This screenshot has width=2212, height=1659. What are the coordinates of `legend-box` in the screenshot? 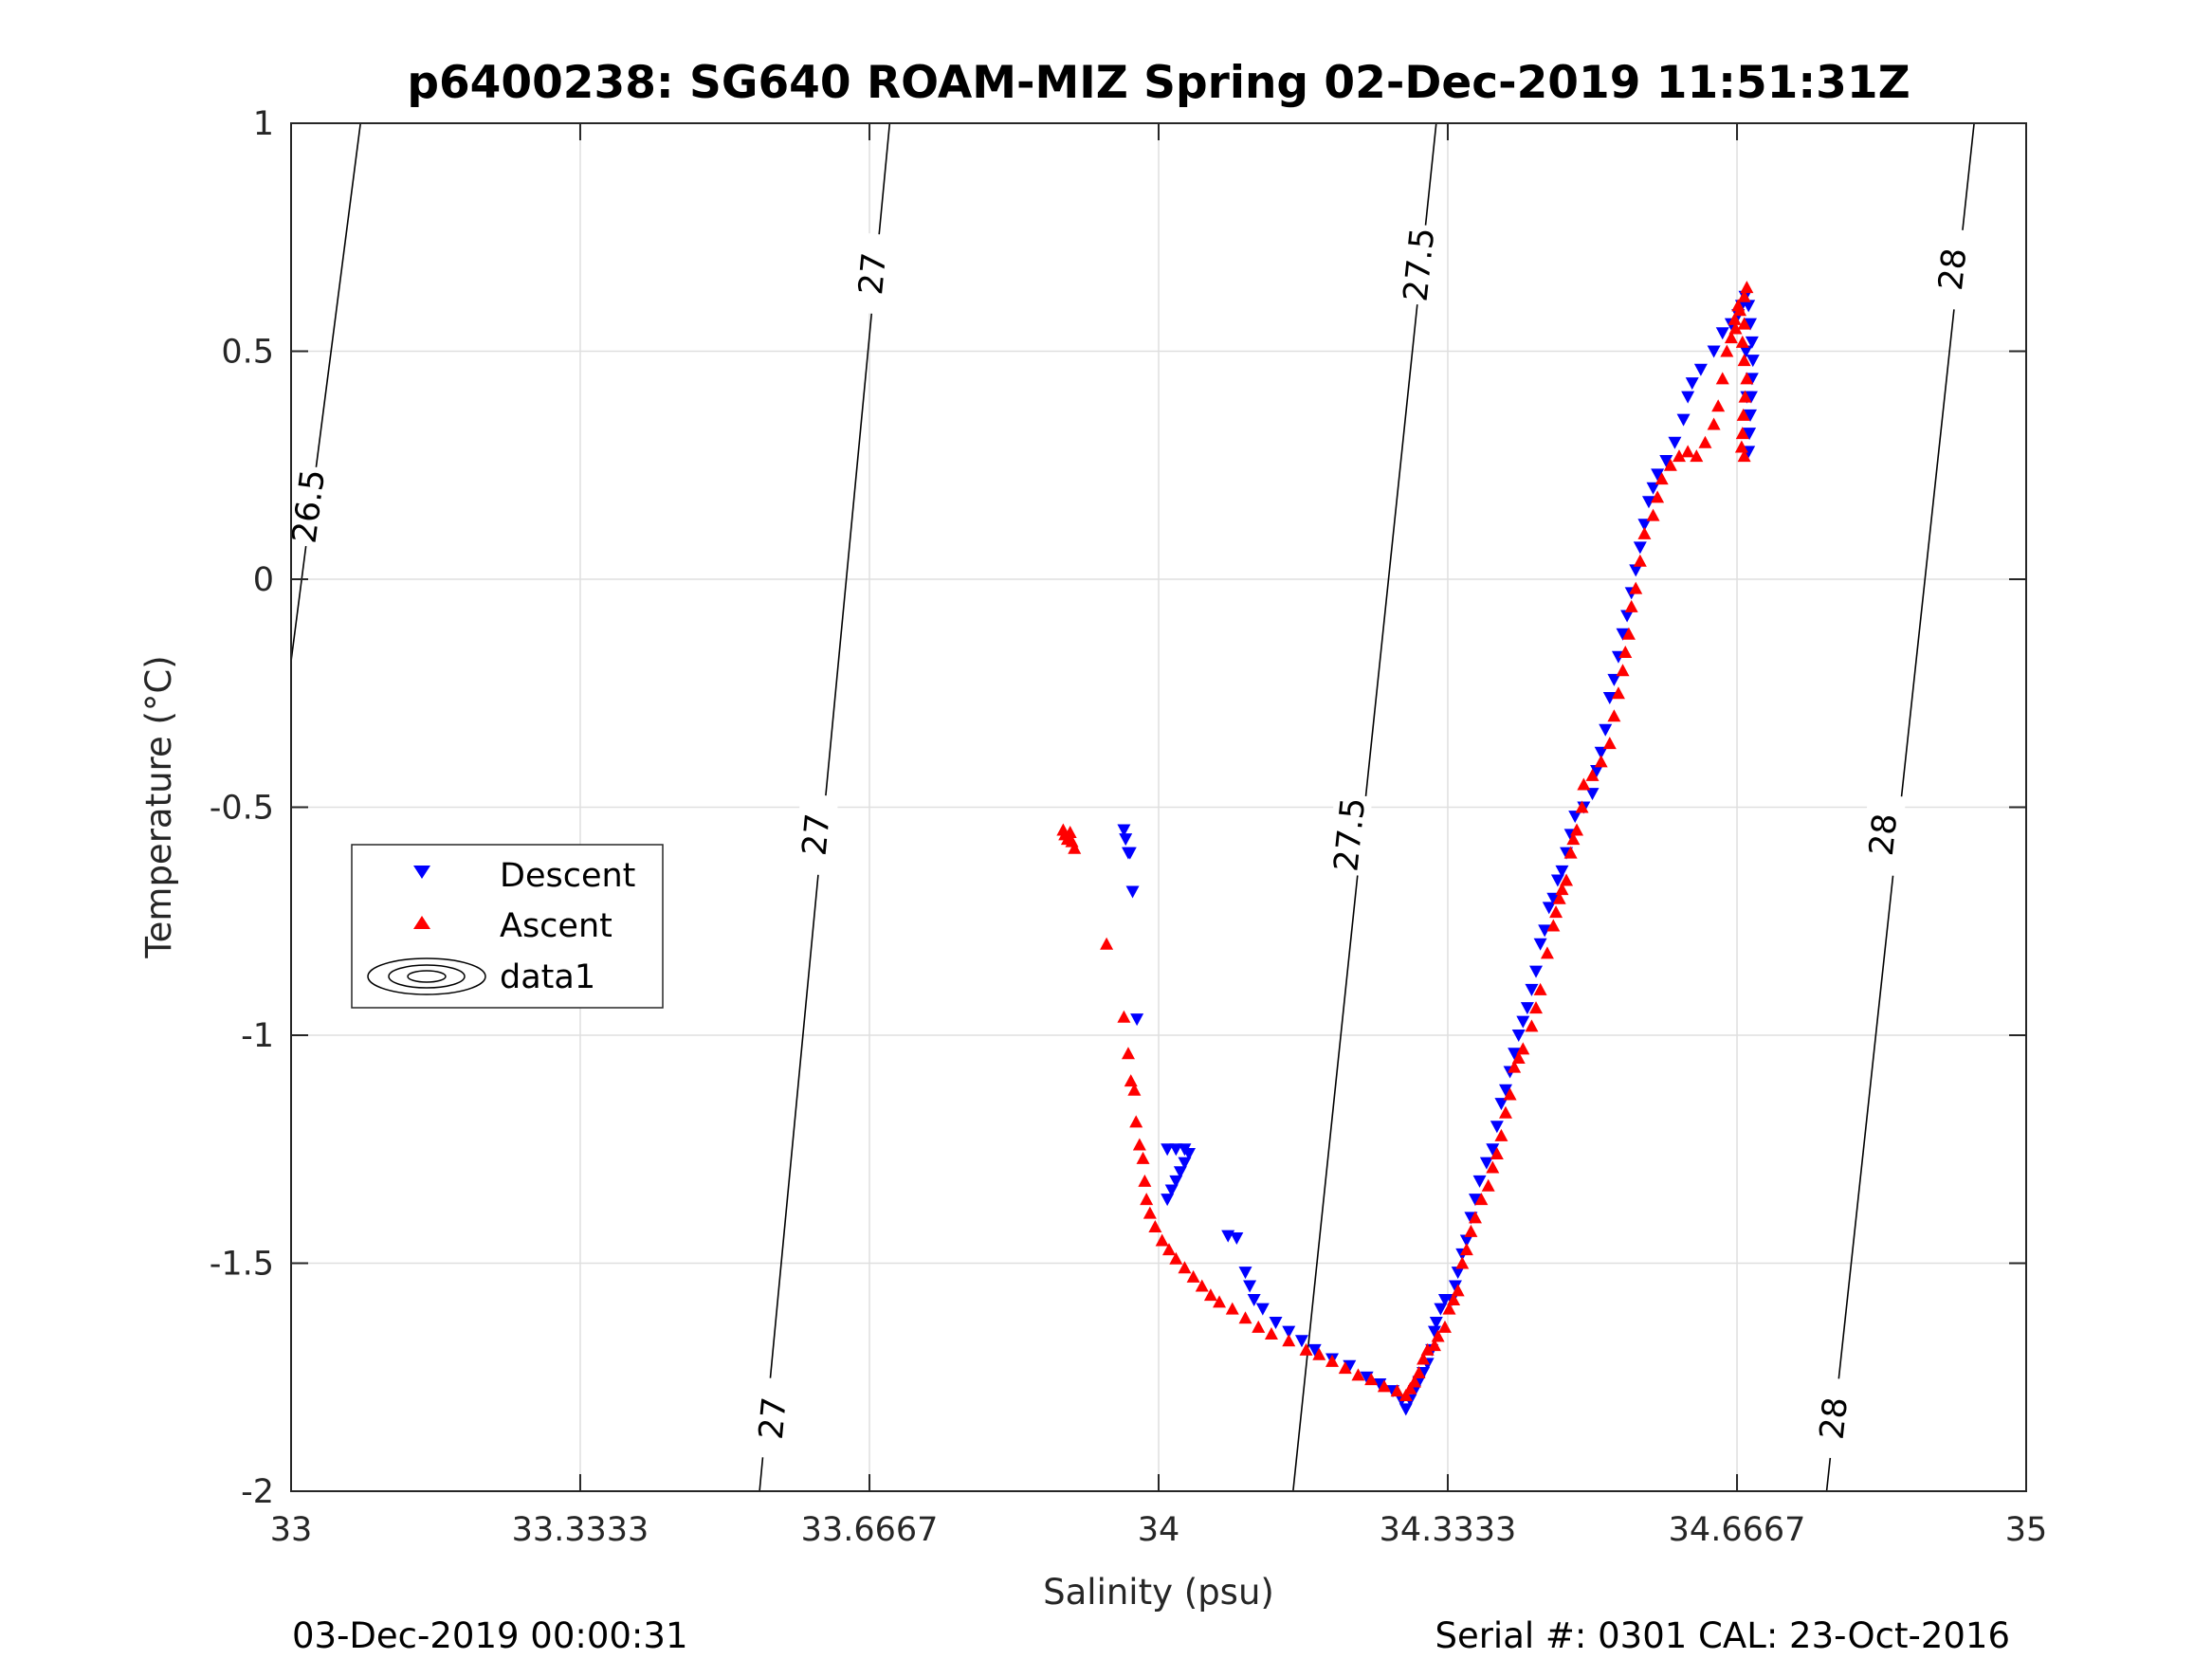 It's located at (507, 926).